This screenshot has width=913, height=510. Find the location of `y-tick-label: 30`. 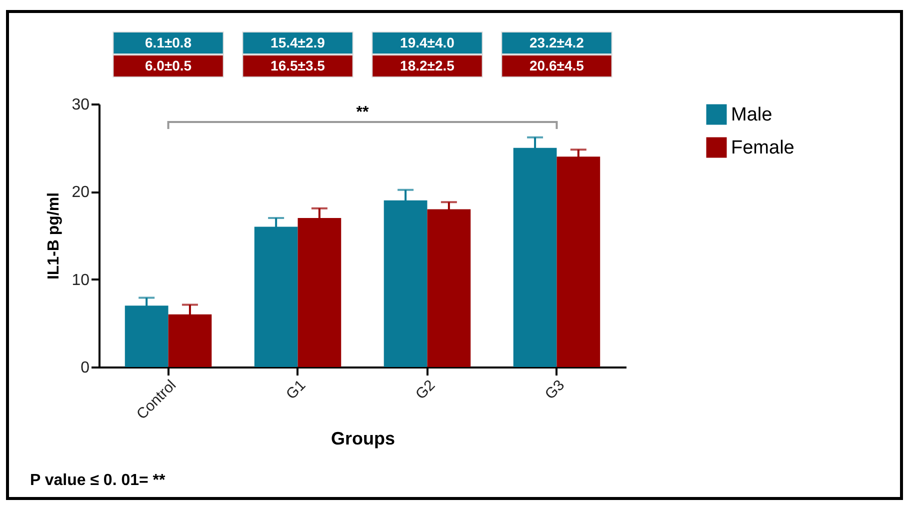

y-tick-label: 30 is located at coordinates (81, 105).